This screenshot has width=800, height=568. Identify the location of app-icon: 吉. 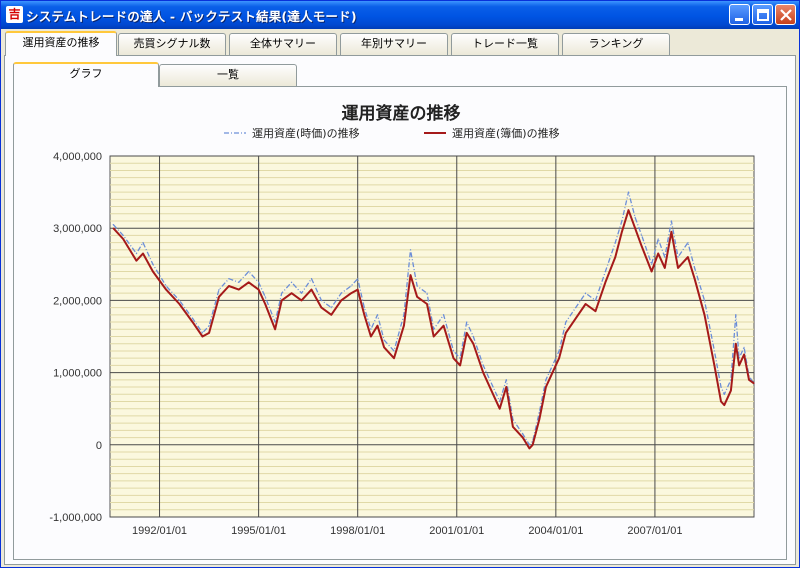
(14, 14).